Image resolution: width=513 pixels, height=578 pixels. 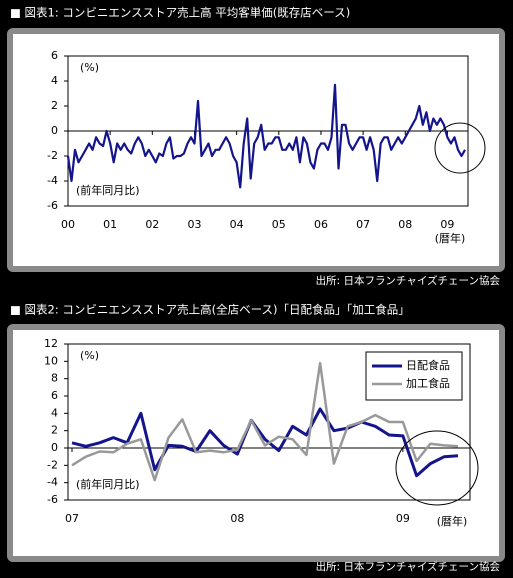 I want to click on x-tick-label: 06, so click(x=321, y=224).